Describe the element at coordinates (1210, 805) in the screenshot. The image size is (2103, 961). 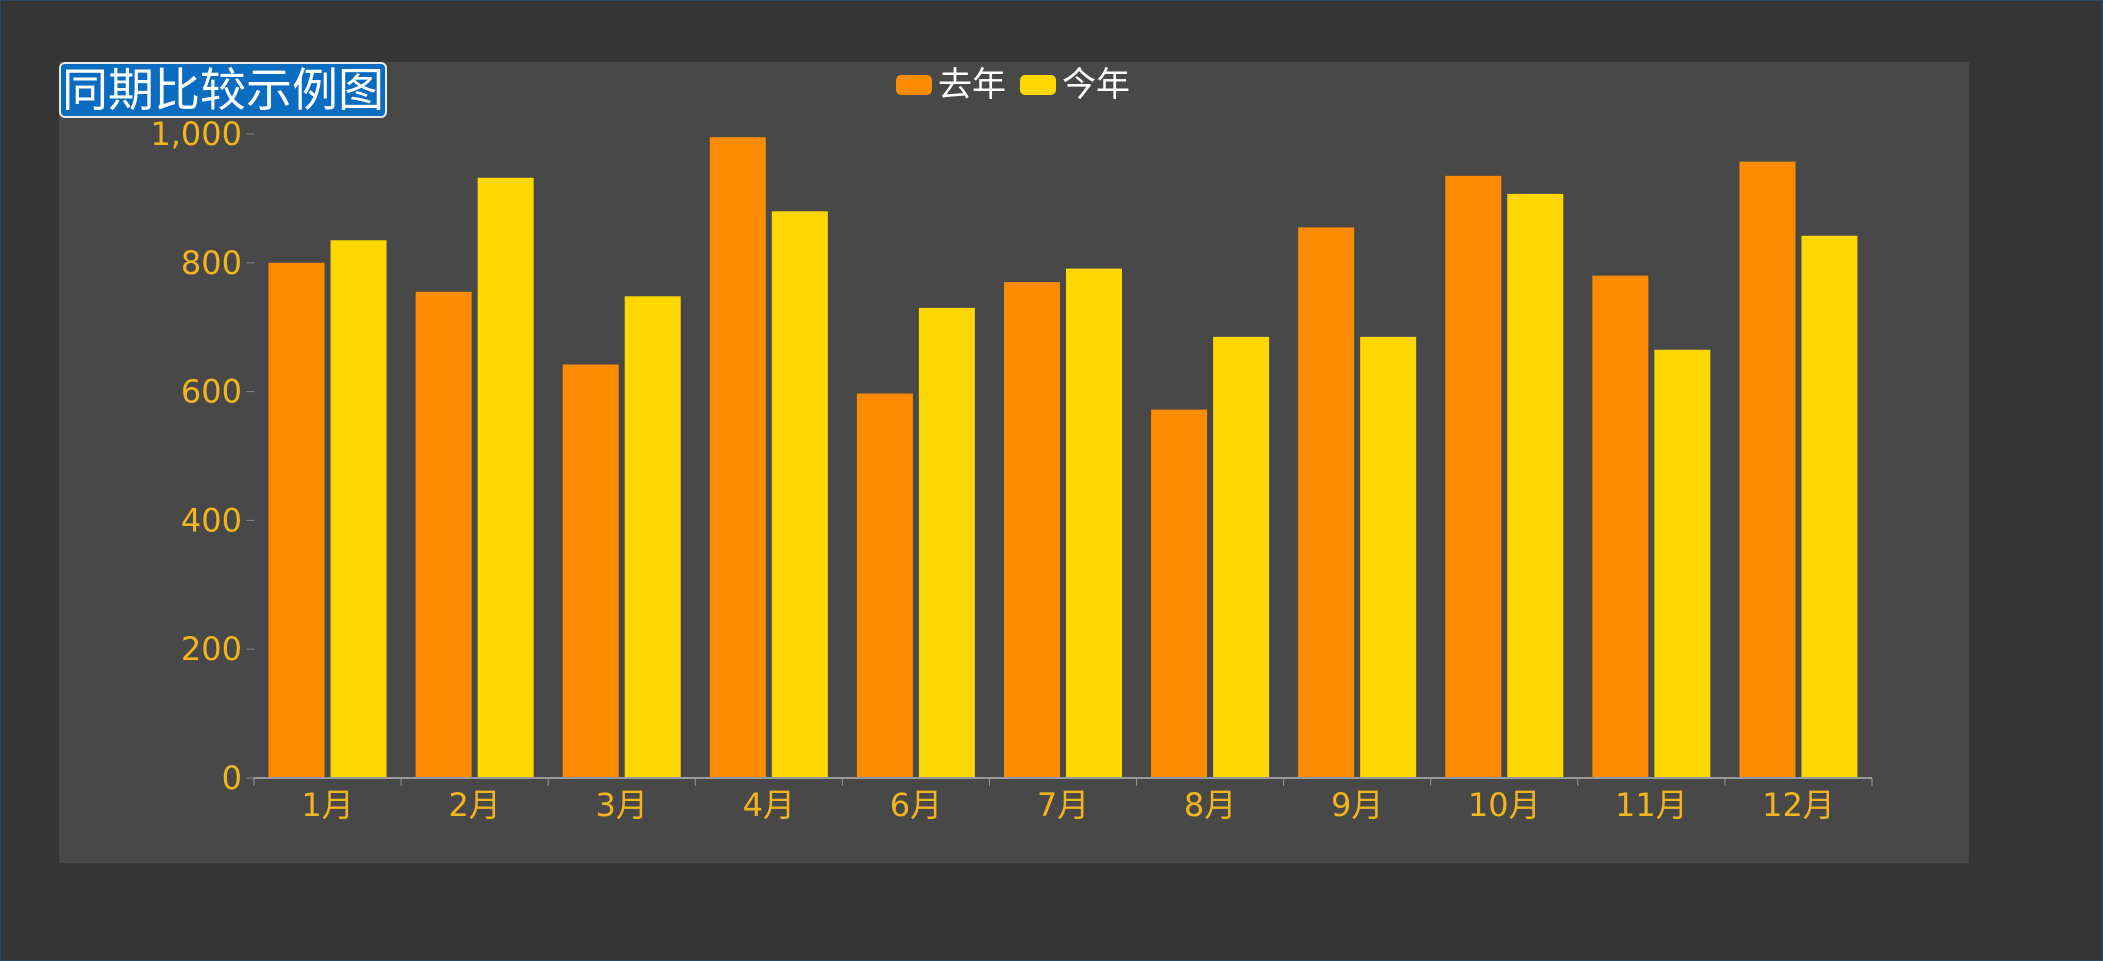
I see `x-tick-label: 8月` at that location.